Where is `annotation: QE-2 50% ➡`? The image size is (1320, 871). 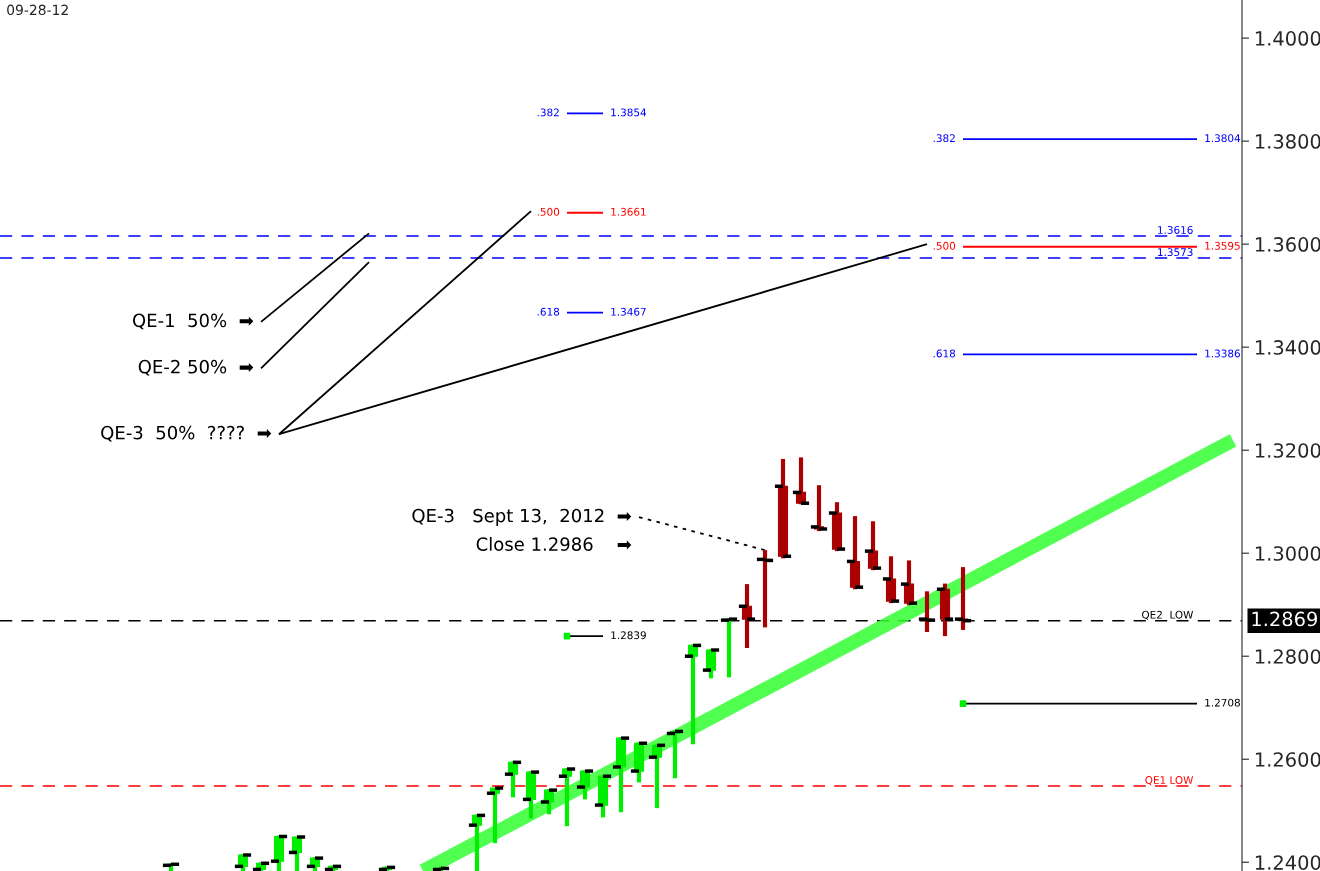
annotation: QE-2 50% ➡ is located at coordinates (196, 367).